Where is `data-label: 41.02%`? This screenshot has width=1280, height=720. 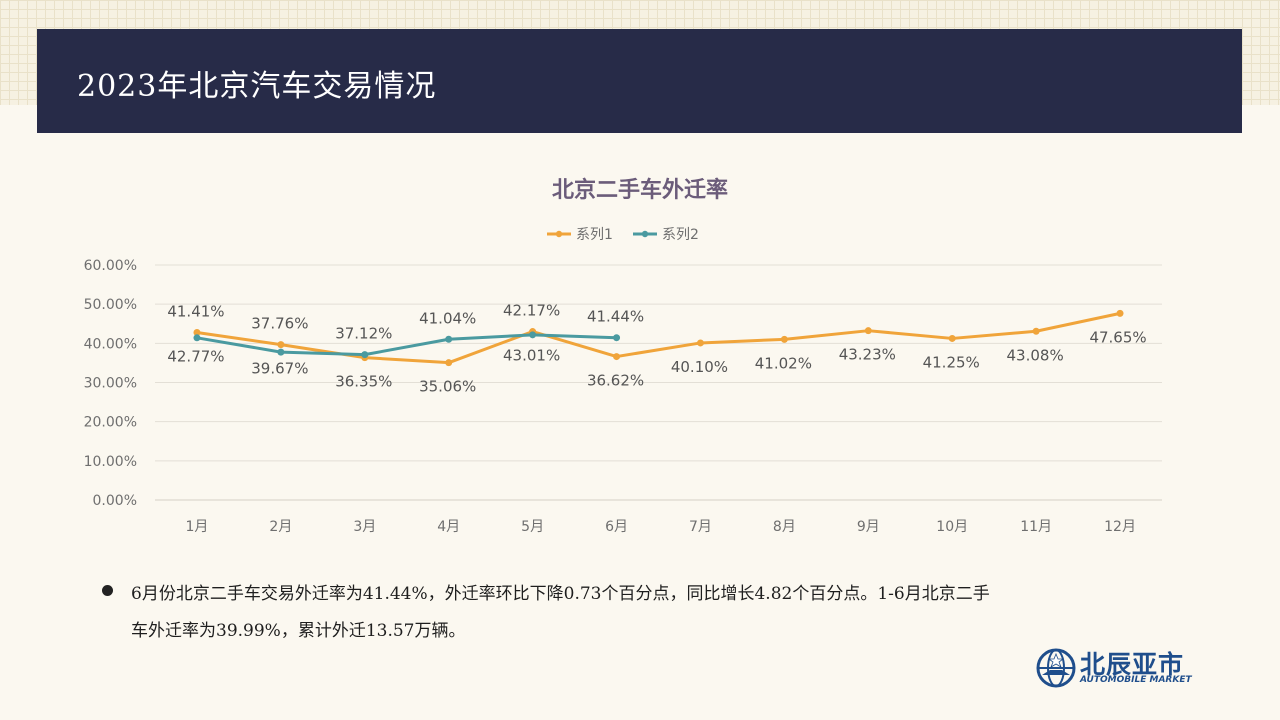
data-label: 41.02% is located at coordinates (783, 363).